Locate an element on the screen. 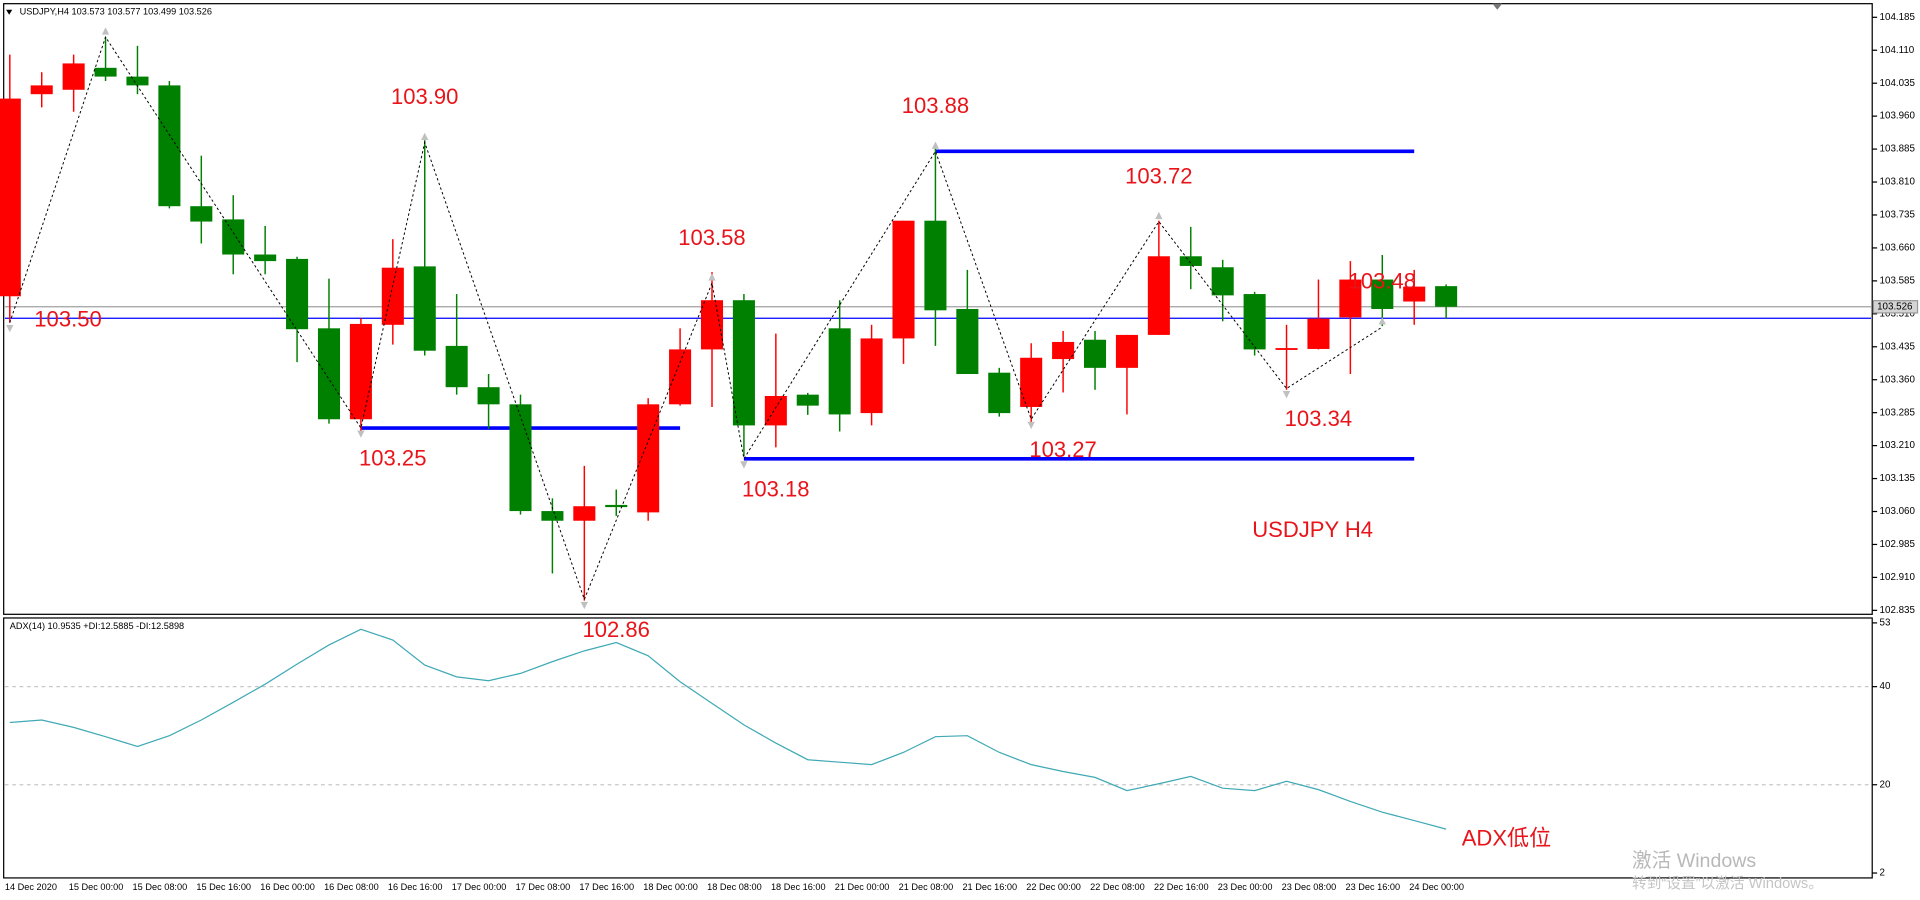 The width and height of the screenshot is (1920, 900). y-tick-label: 103.660 is located at coordinates (1898, 248).